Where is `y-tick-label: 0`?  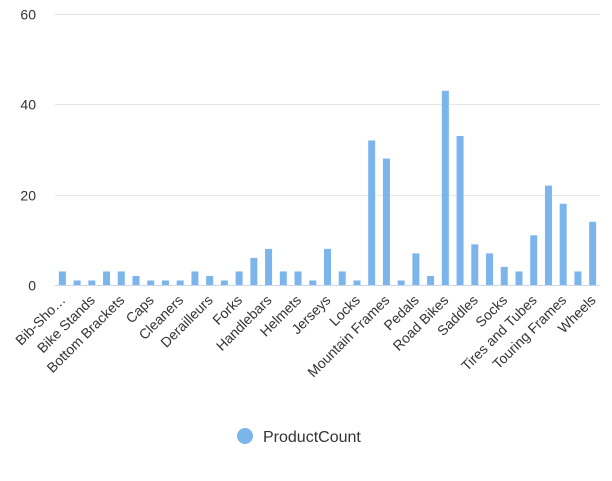
y-tick-label: 0 is located at coordinates (32, 286).